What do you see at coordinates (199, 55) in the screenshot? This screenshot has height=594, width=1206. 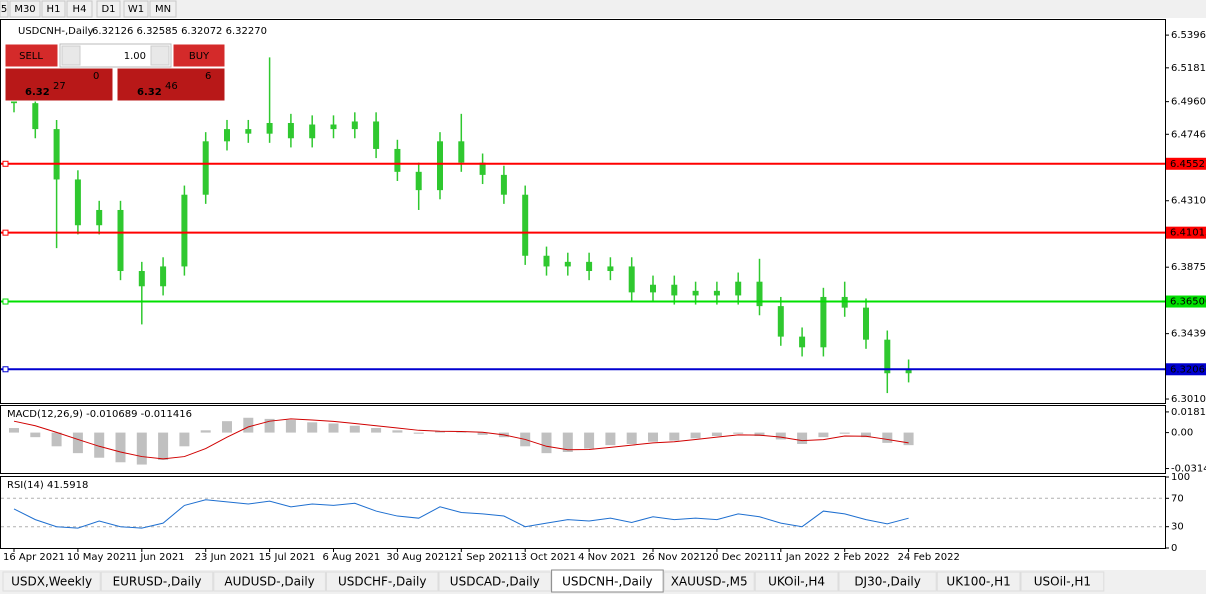 I see `buy-button: BUY` at bounding box center [199, 55].